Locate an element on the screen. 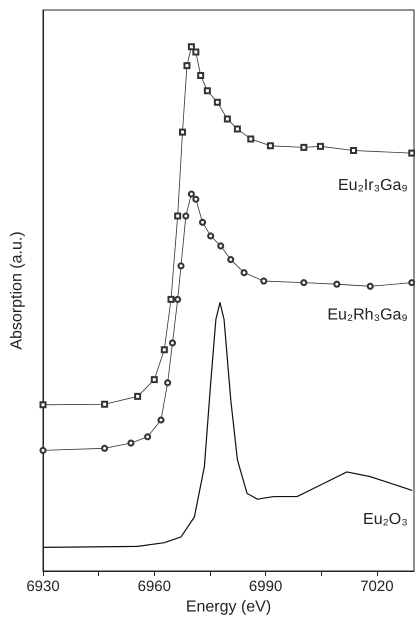  series-label: Eu₂Ir₃Ga₉ is located at coordinates (373, 185).